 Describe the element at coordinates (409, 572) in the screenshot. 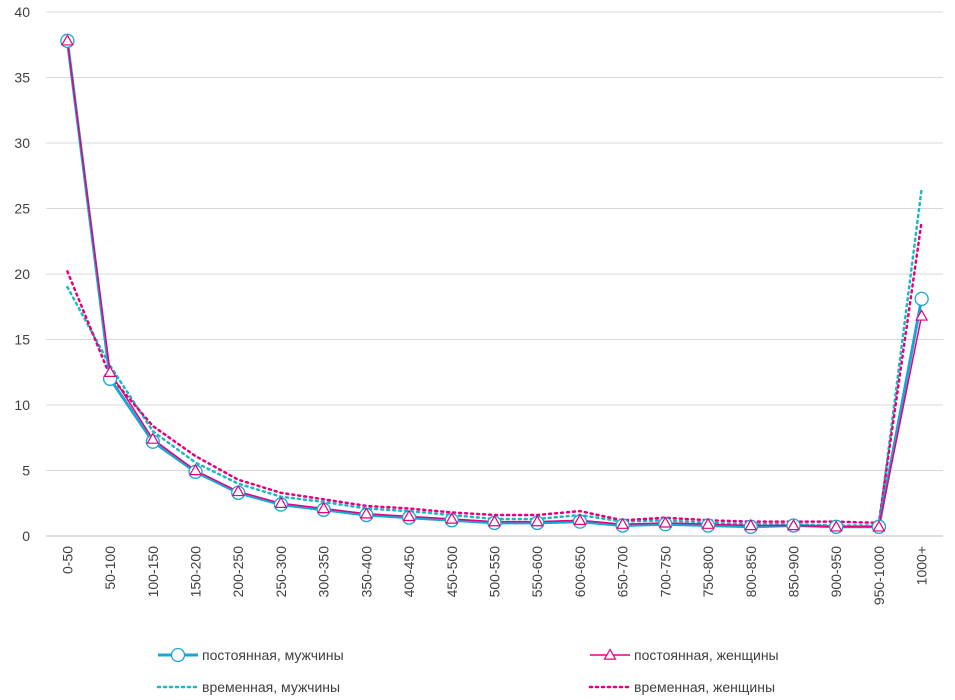

I see `x-tick-label: 400-450` at that location.